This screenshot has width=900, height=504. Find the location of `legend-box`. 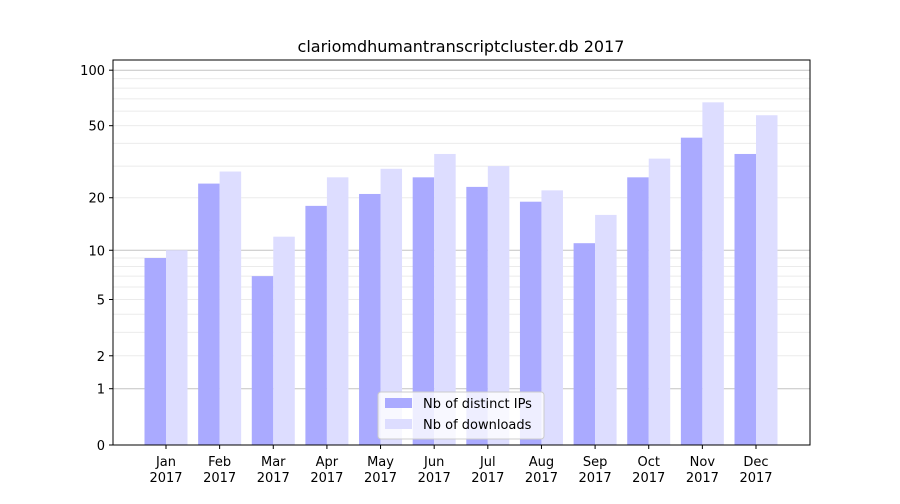

legend-box is located at coordinates (461, 415).